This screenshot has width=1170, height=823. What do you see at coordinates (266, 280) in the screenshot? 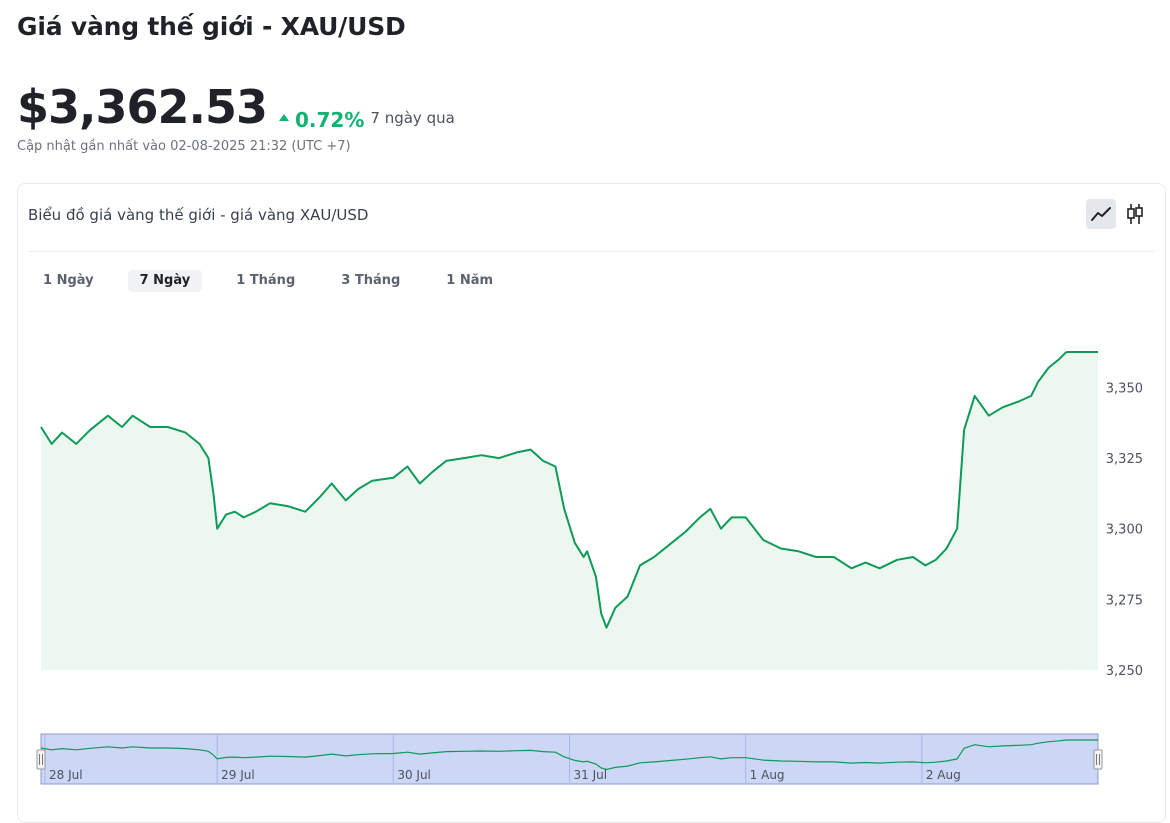
I see `tab-1-month: 1 Tháng` at bounding box center [266, 280].